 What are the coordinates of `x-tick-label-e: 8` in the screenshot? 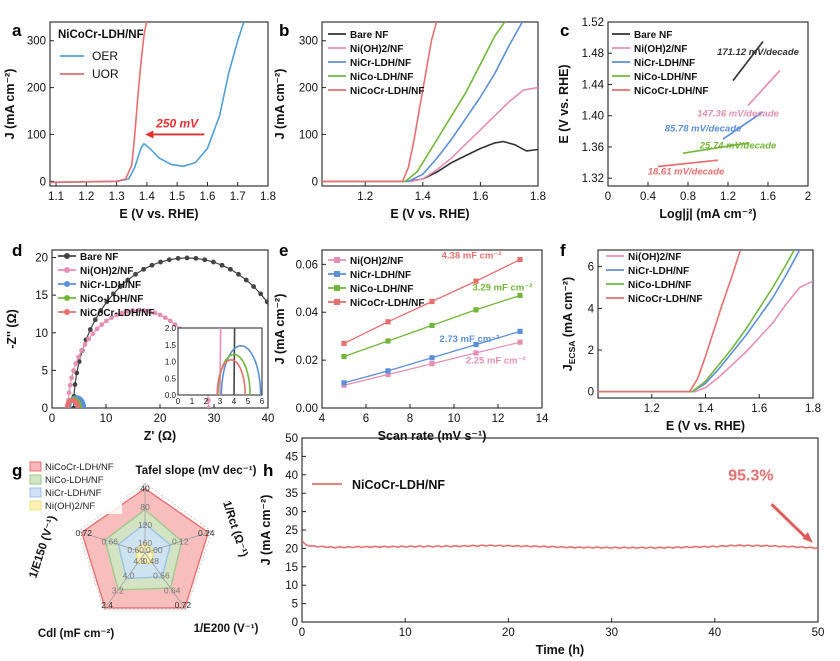 It's located at (410, 419).